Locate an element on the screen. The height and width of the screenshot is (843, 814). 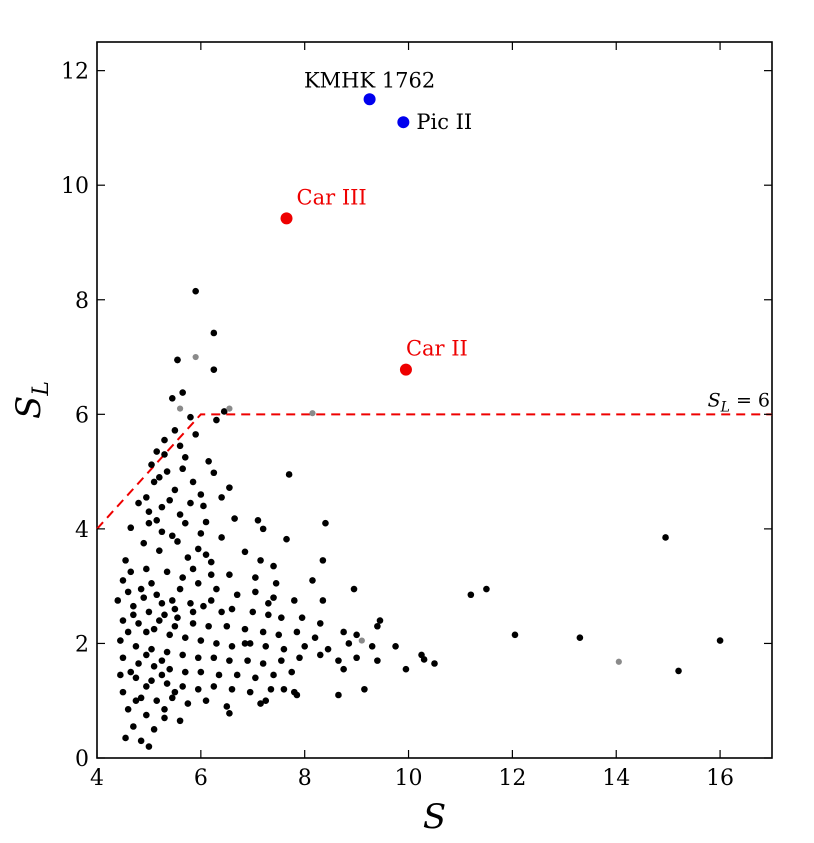
x-tick-label: 12 is located at coordinates (512, 778).